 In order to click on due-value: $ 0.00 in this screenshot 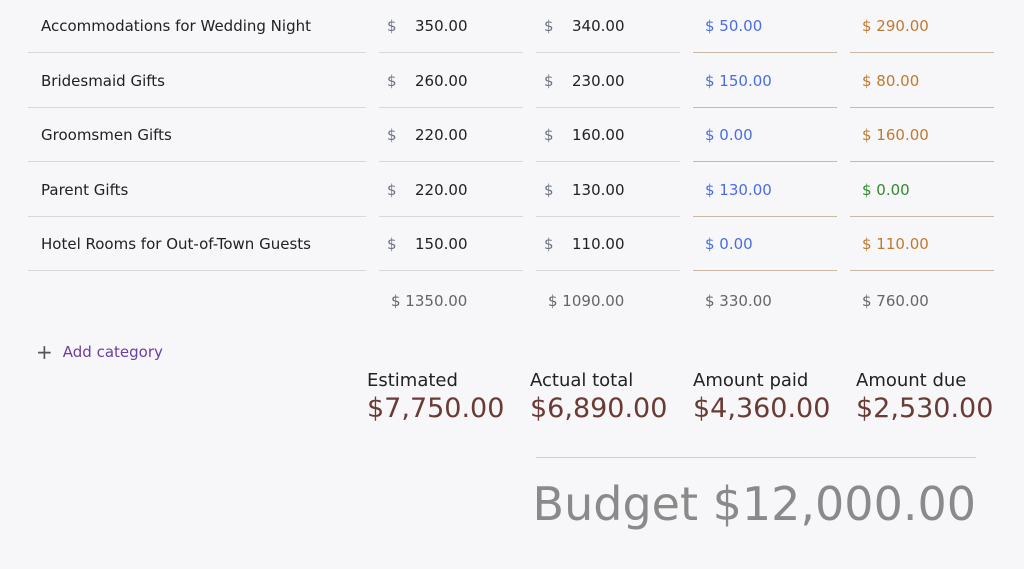, I will do `click(922, 190)`.